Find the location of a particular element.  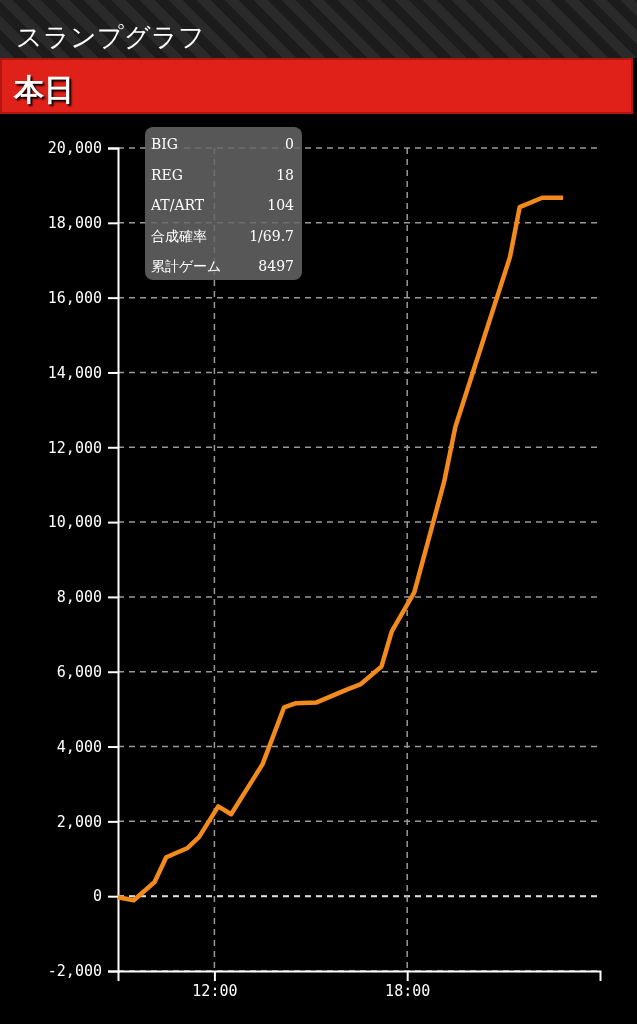

y-tick-label: 8,000 is located at coordinates (79, 597).